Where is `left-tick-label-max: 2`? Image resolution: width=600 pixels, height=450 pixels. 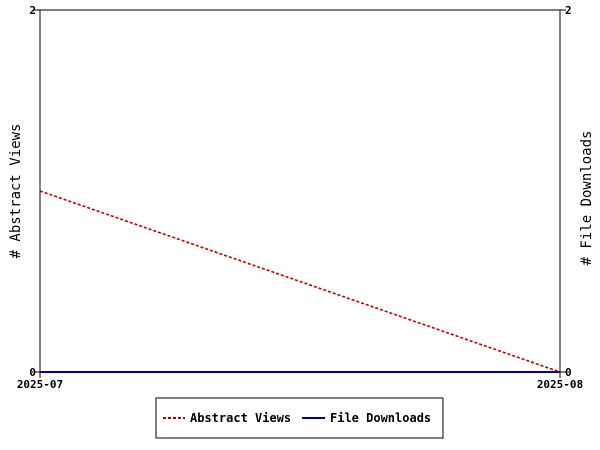 left-tick-label-max: 2 is located at coordinates (32, 10).